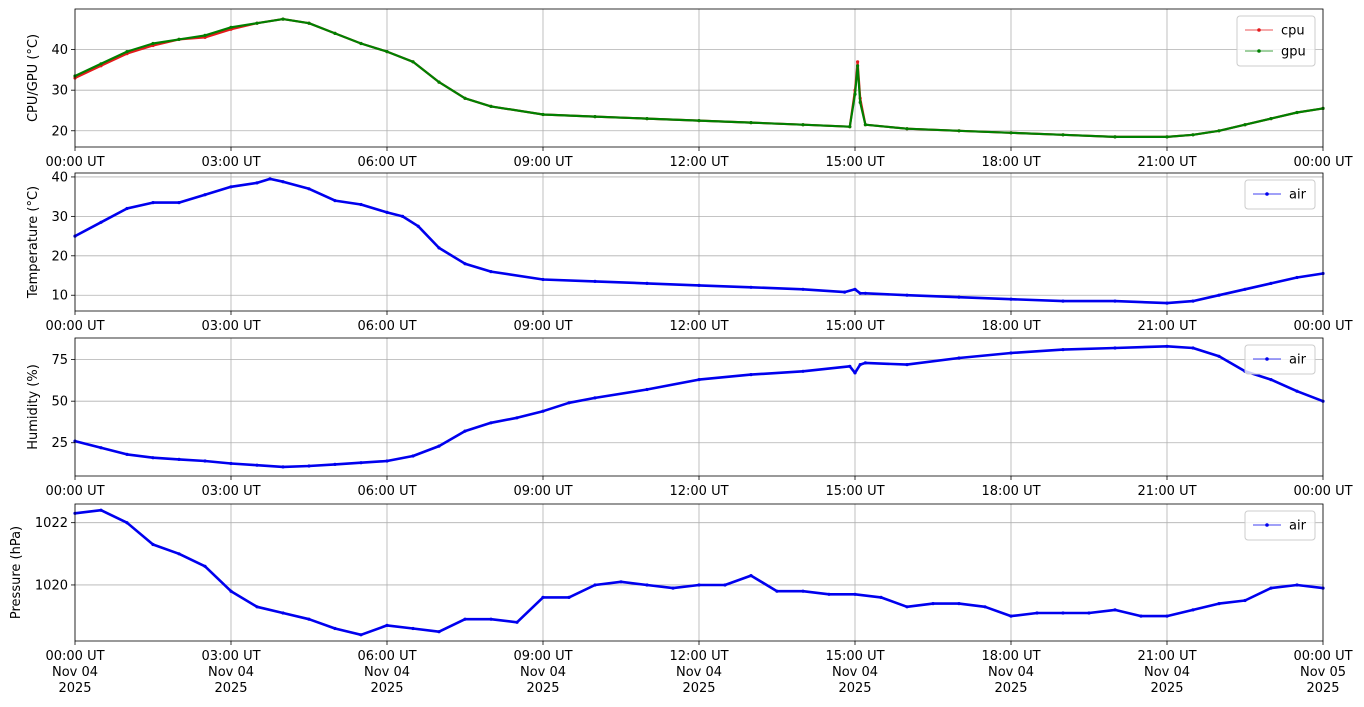 The image size is (1364, 707). I want to click on y-tick-label: 10, so click(59, 296).